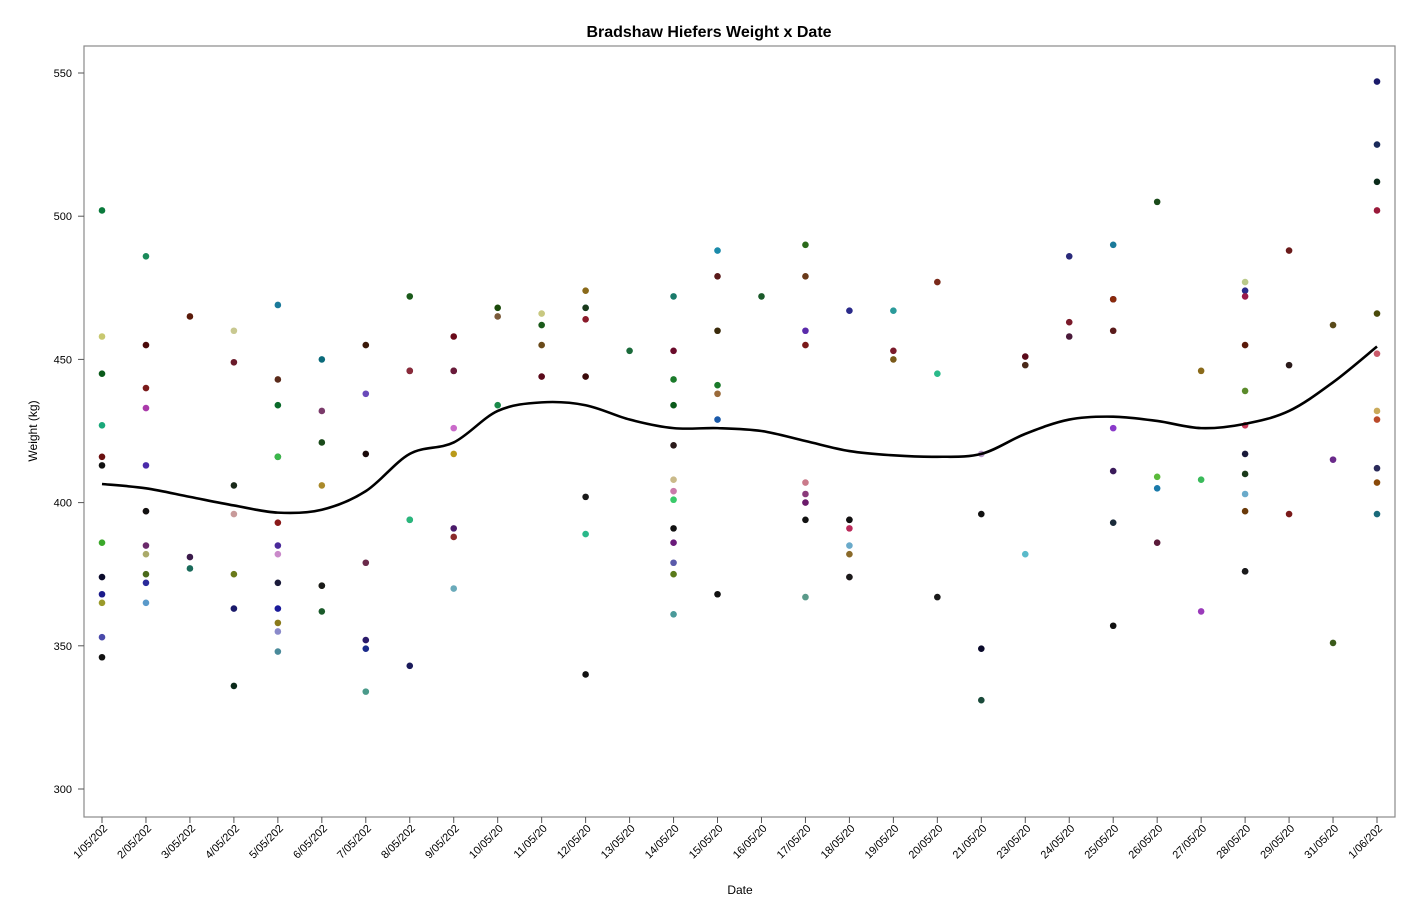 This screenshot has width=1407, height=909. What do you see at coordinates (63, 790) in the screenshot?
I see `y-tick-label: 300` at bounding box center [63, 790].